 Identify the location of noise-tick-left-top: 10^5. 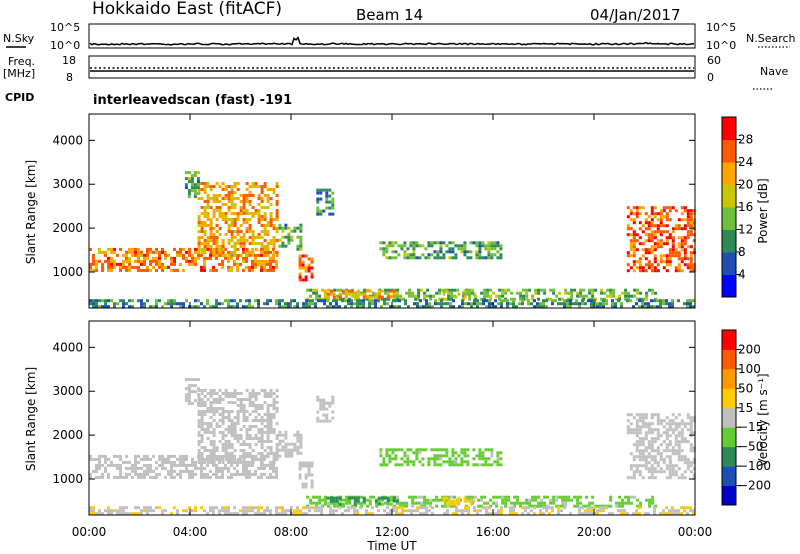
(65, 27).